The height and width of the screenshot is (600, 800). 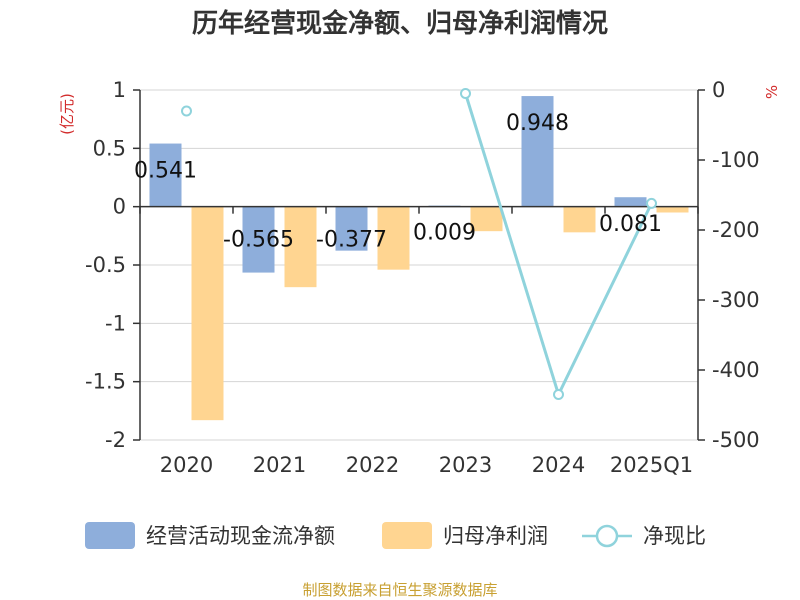 I want to click on net-profit-bar-2025Q1, so click(x=672, y=209).